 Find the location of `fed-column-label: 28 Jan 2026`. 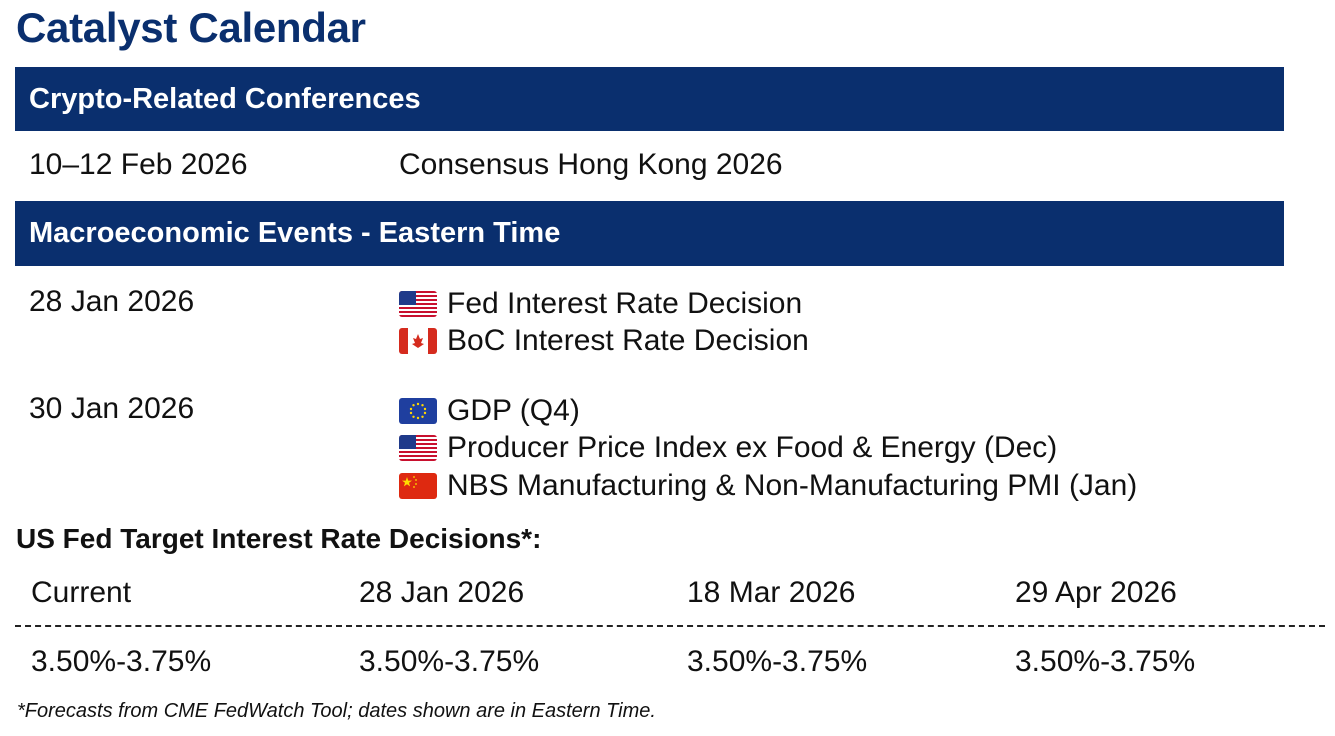

fed-column-label: 28 Jan 2026 is located at coordinates (442, 592).